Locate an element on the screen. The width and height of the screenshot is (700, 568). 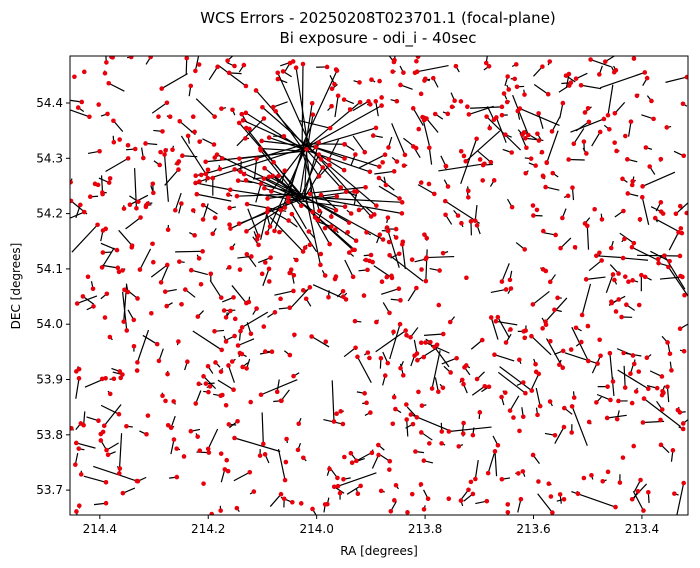
x-tick-label: 214.0 is located at coordinates (316, 529).